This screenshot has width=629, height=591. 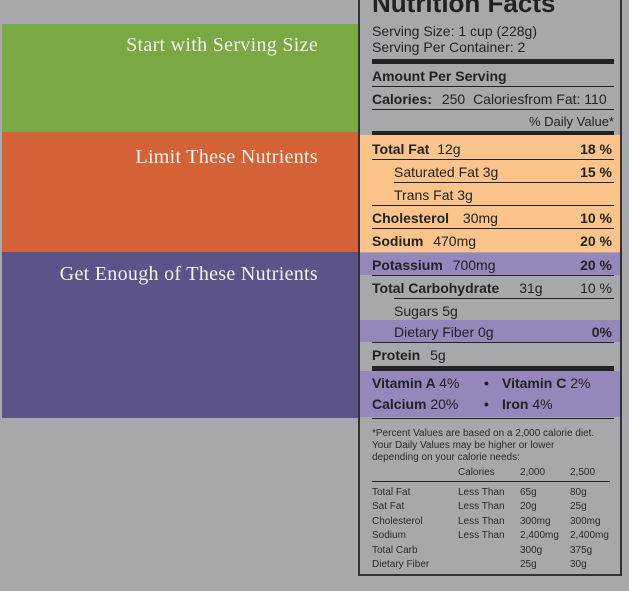 What do you see at coordinates (596, 288) in the screenshot?
I see `total-carb-pct: 10 %` at bounding box center [596, 288].